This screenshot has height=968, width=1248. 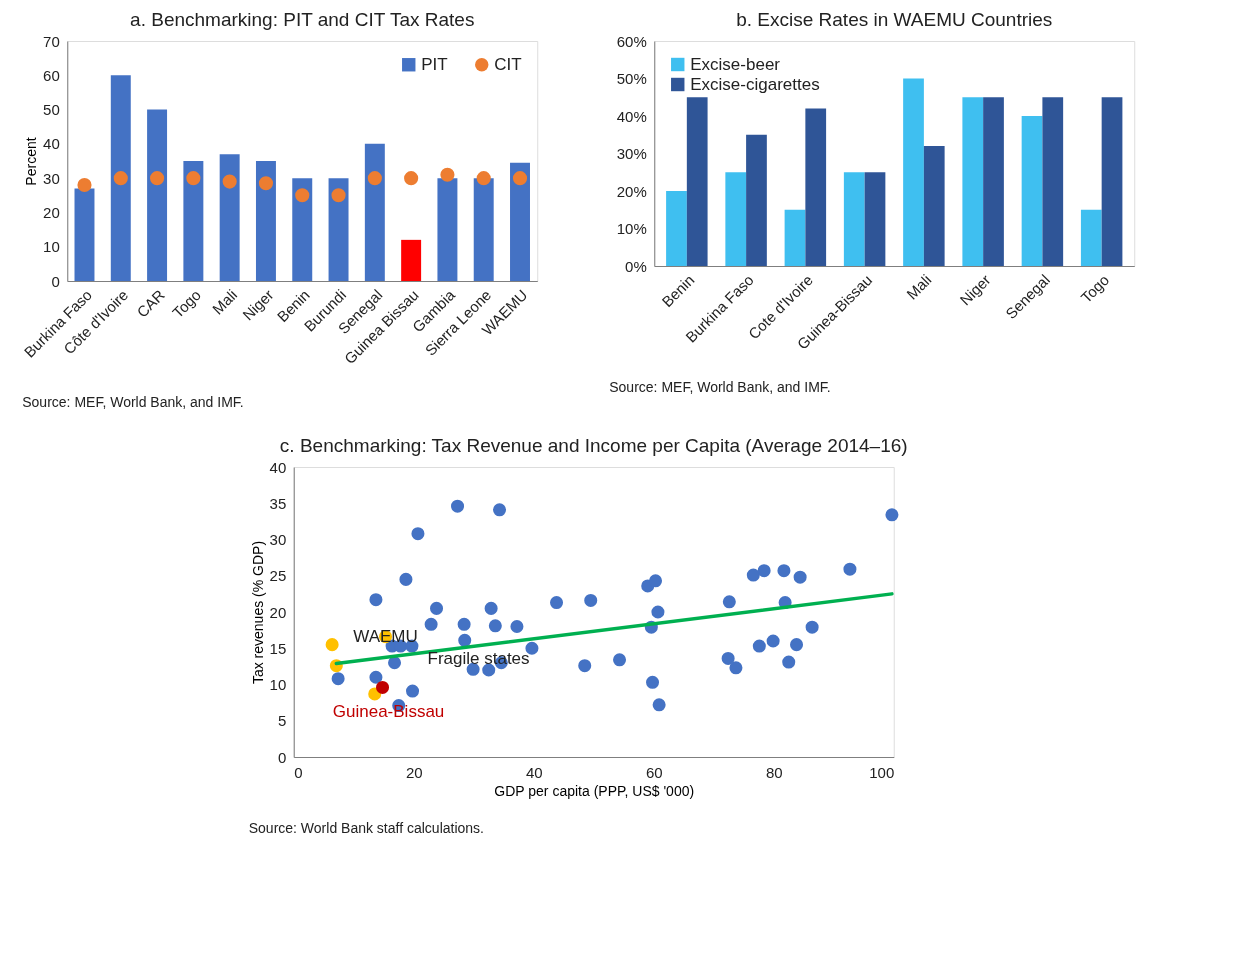 What do you see at coordinates (882, 772) in the screenshot?
I see `x-tick-label: 100` at bounding box center [882, 772].